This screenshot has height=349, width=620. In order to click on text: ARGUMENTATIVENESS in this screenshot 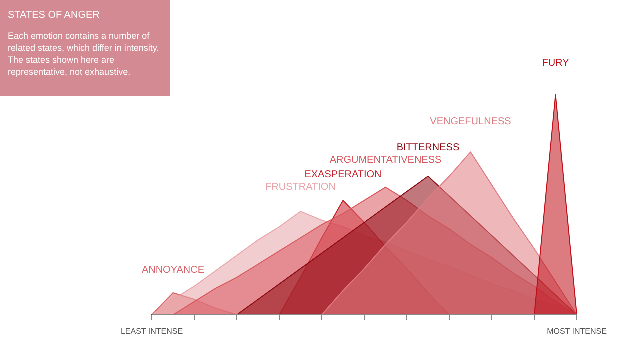, I will do `click(386, 160)`.